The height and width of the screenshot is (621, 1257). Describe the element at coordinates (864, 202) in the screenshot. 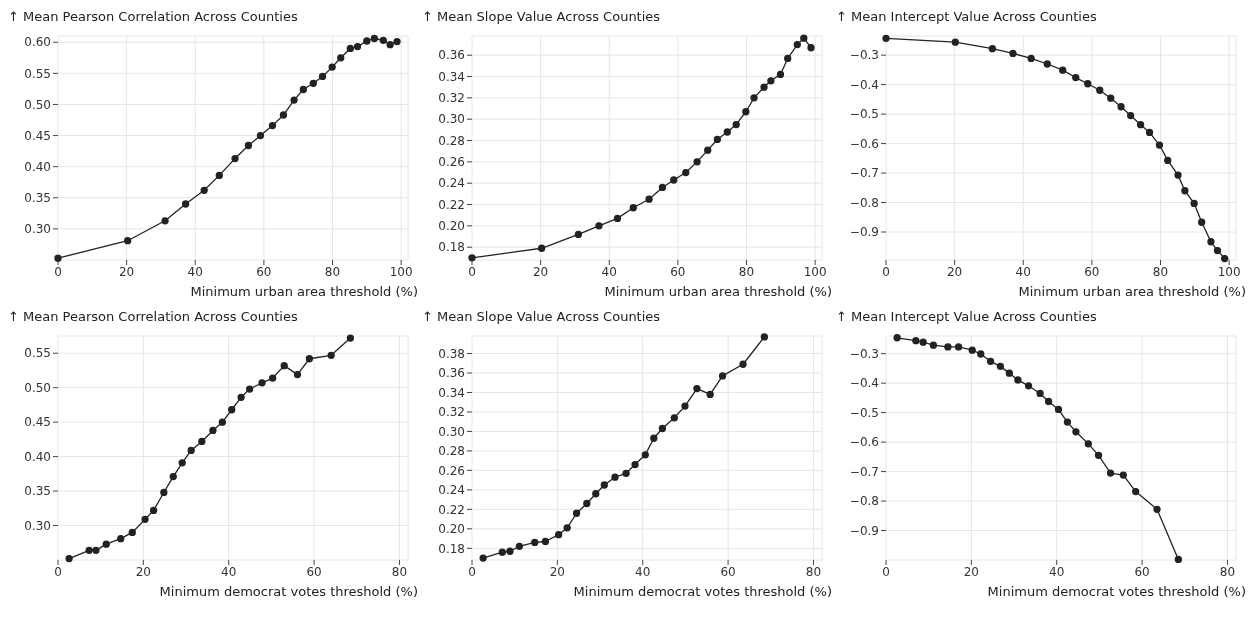

I see `y-tick-label: −0.8` at that location.